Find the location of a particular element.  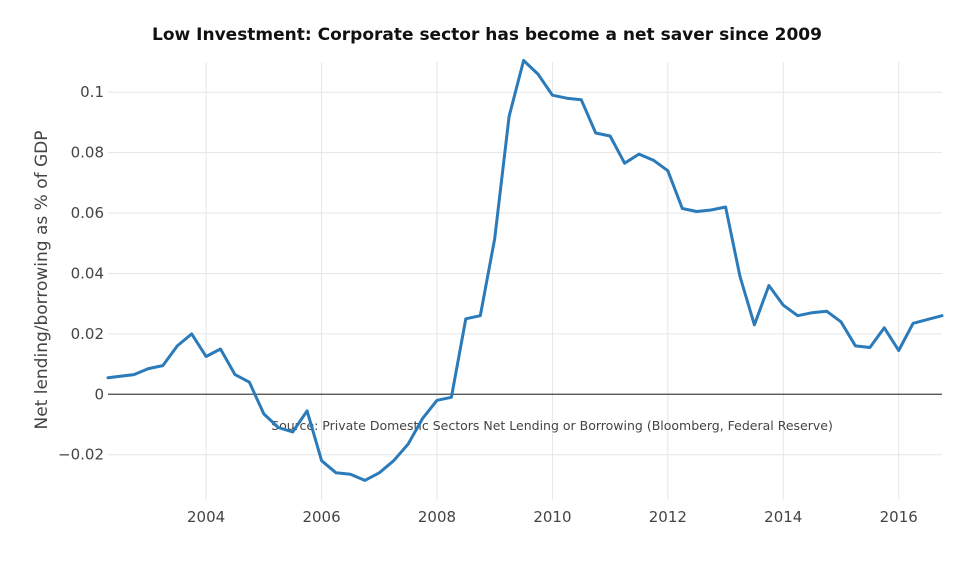

x-tick-label: 2010 is located at coordinates (552, 517).